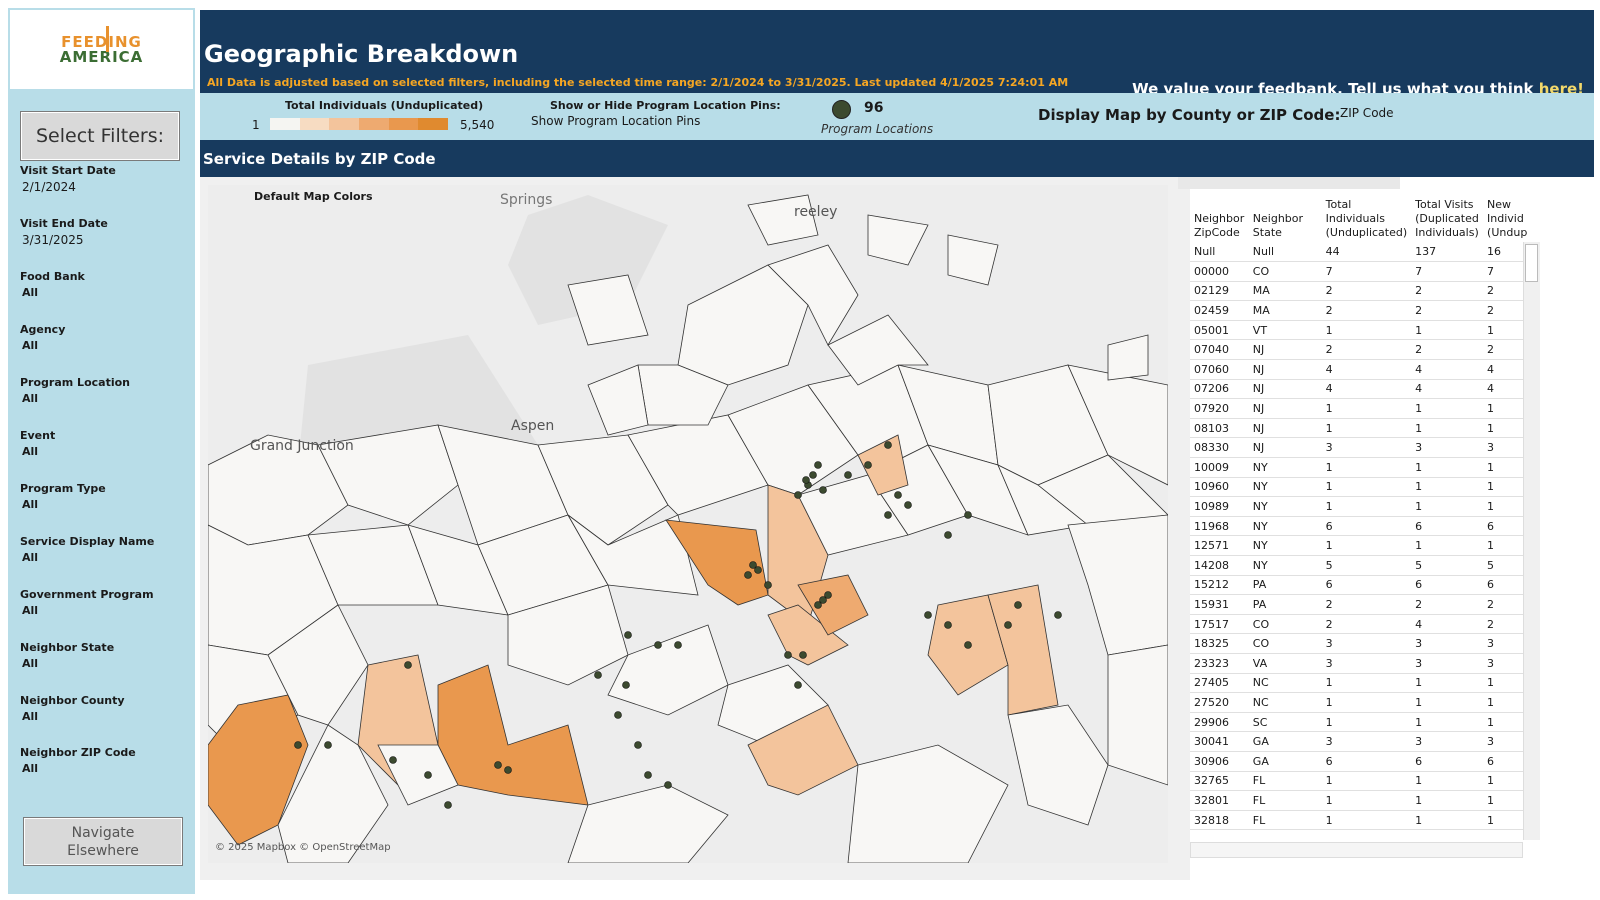 The height and width of the screenshot is (900, 1600). What do you see at coordinates (100, 136) in the screenshot?
I see `select-filters-button: Select Filters:` at bounding box center [100, 136].